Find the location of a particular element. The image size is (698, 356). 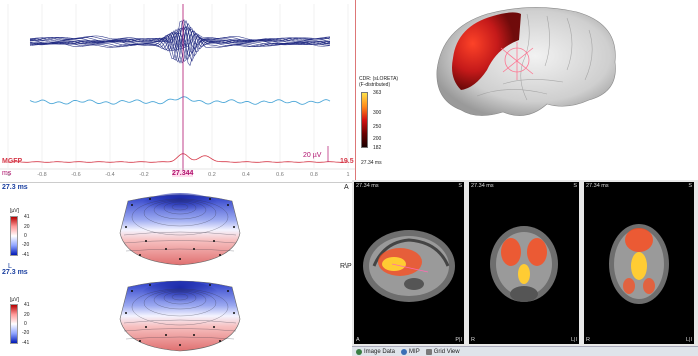

topo-maps is located at coordinates (180, 272).